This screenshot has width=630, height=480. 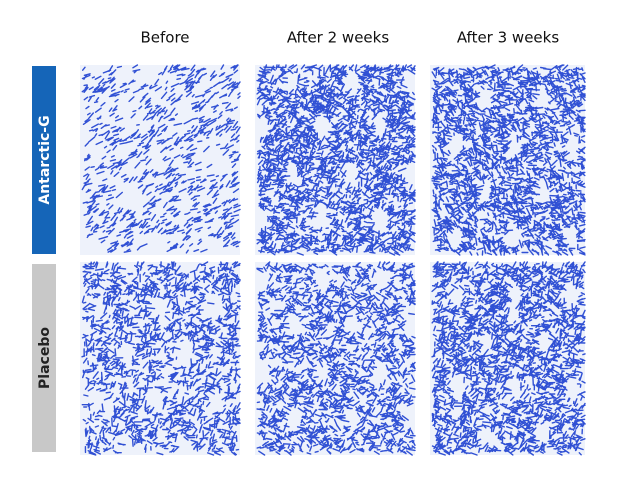 What do you see at coordinates (164, 38) in the screenshot?
I see `column-header: Before` at bounding box center [164, 38].